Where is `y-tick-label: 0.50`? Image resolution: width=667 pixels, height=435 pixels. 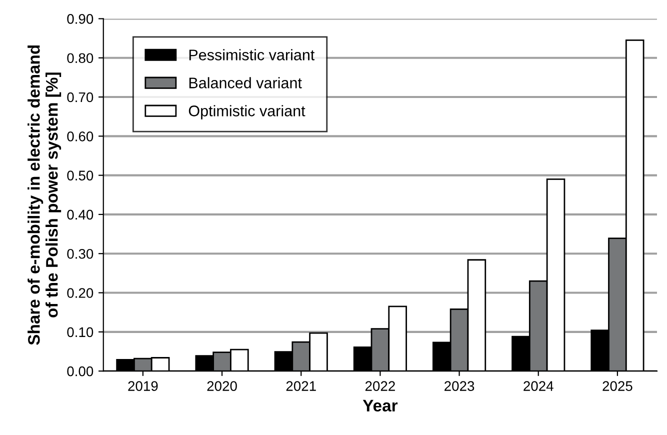 y-tick-label: 0.50 is located at coordinates (80, 175).